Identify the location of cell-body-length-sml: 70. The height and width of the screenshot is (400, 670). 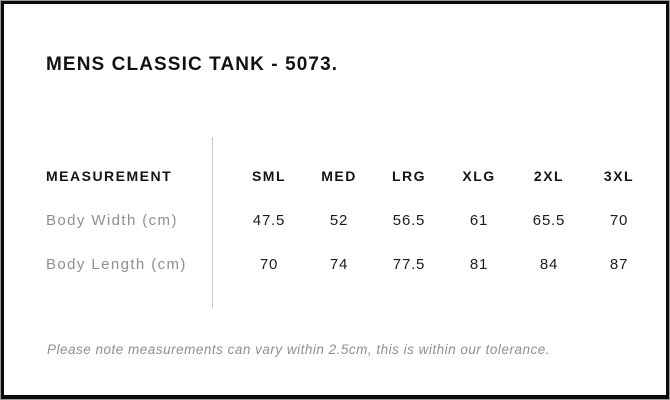
(269, 264).